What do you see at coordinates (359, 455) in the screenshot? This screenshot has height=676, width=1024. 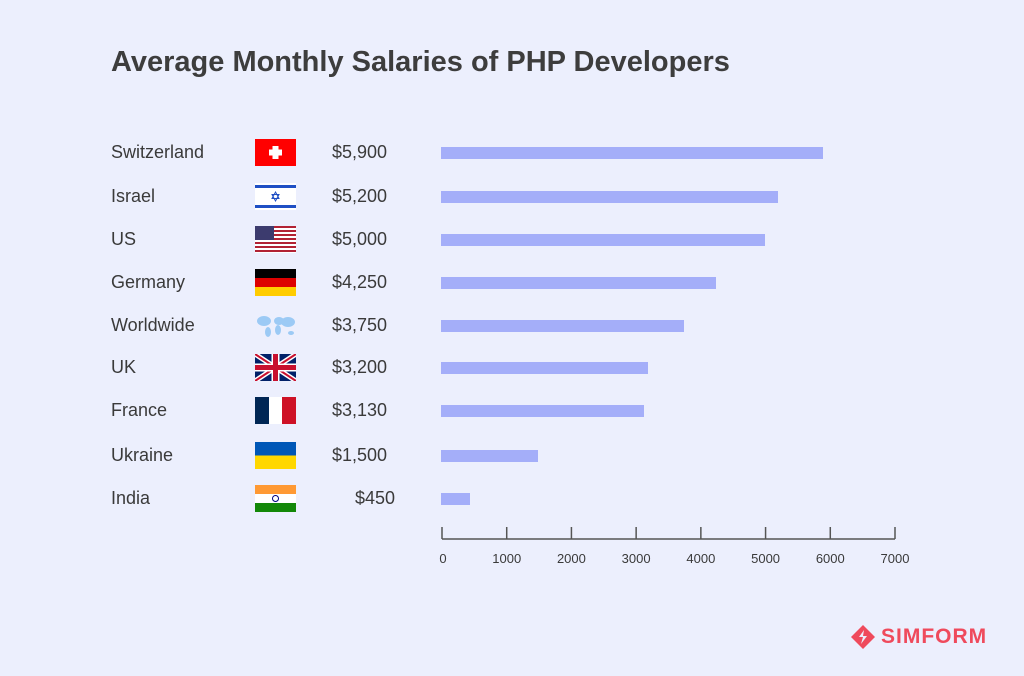 I see `value-label: $1,500` at bounding box center [359, 455].